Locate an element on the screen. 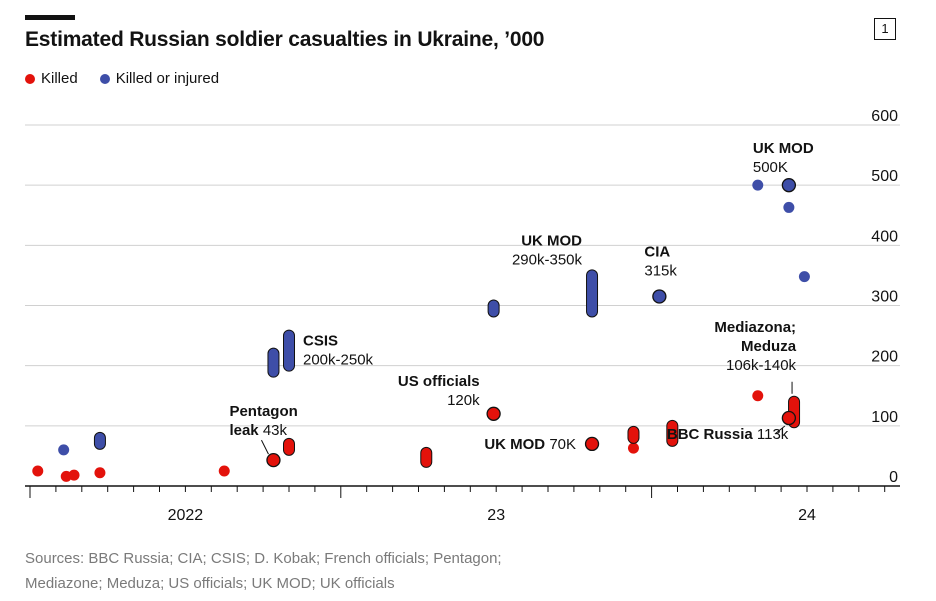 The image size is (936, 601). annotation-2: UK MOD 290k-350k is located at coordinates (547, 250).